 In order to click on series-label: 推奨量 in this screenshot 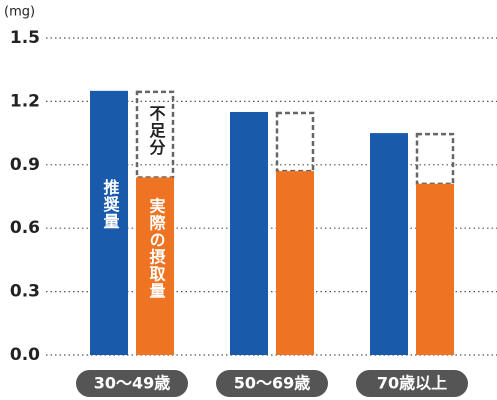, I will do `click(111, 204)`.